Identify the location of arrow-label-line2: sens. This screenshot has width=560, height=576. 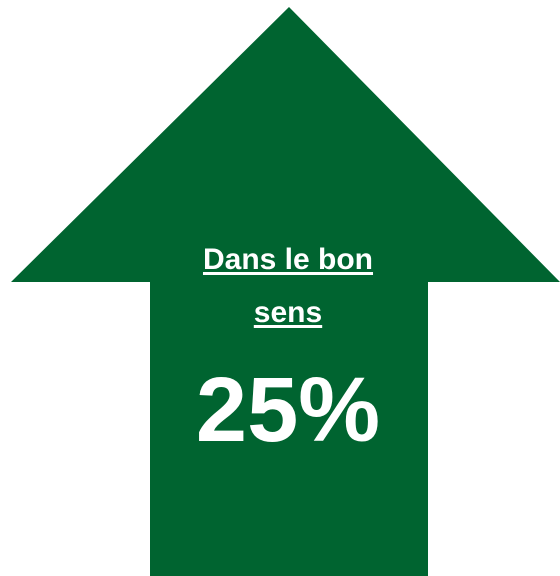
(288, 312).